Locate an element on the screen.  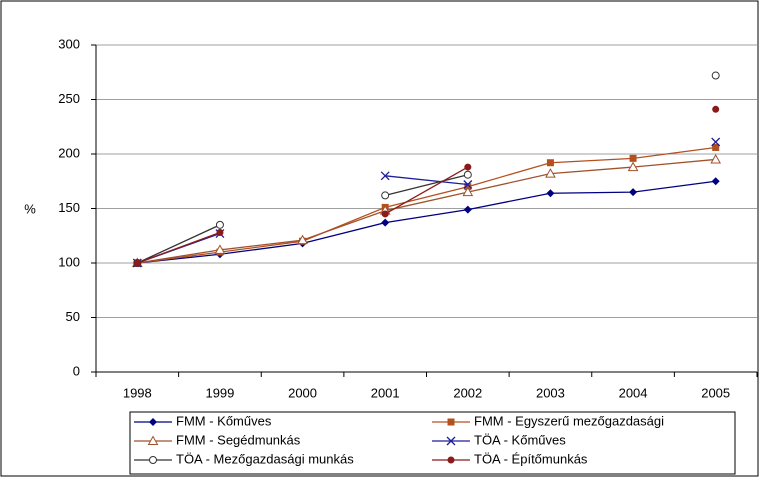
legend-label: FMM - Kőműves is located at coordinates (224, 420).